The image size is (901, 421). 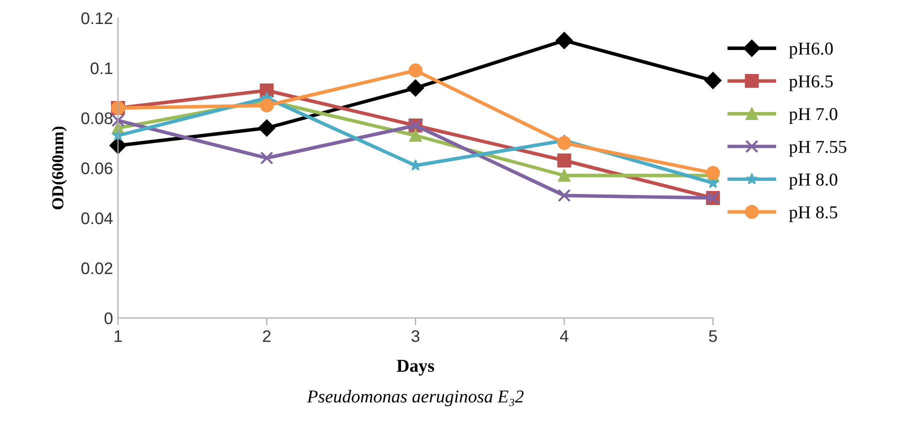 What do you see at coordinates (96, 168) in the screenshot?
I see `y-tick-label: 0.06` at bounding box center [96, 168].